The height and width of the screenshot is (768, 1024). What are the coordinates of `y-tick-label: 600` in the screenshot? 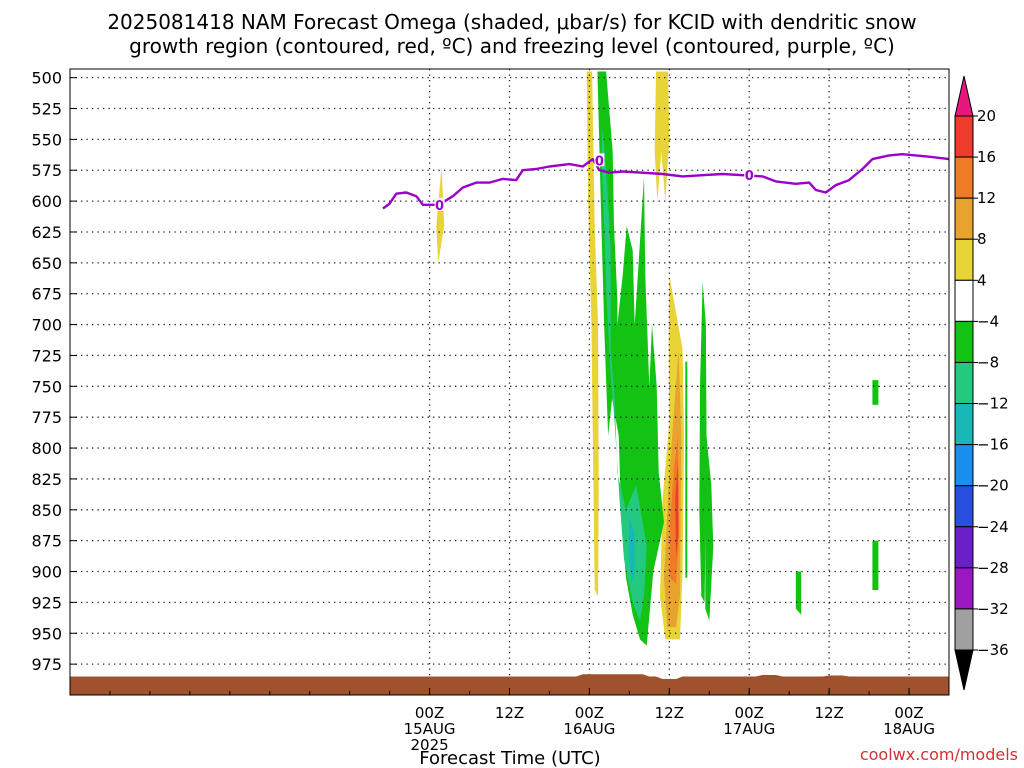 It's located at (46, 201).